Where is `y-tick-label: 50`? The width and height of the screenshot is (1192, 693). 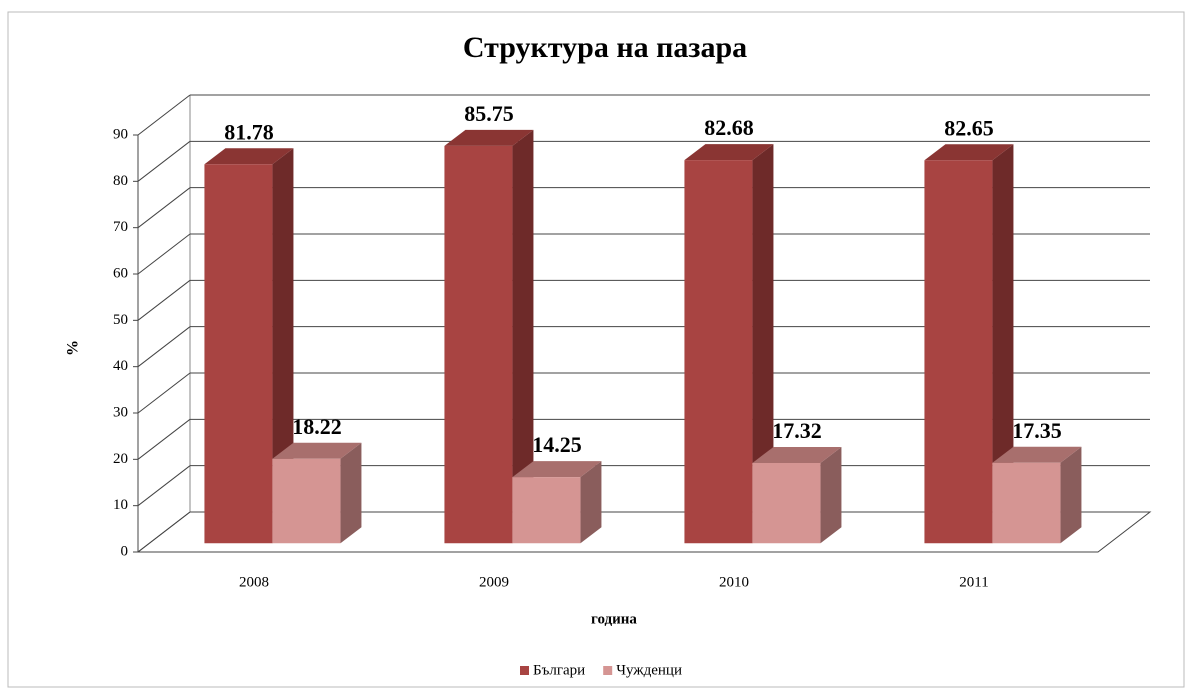 y-tick-label: 50 is located at coordinates (120, 320).